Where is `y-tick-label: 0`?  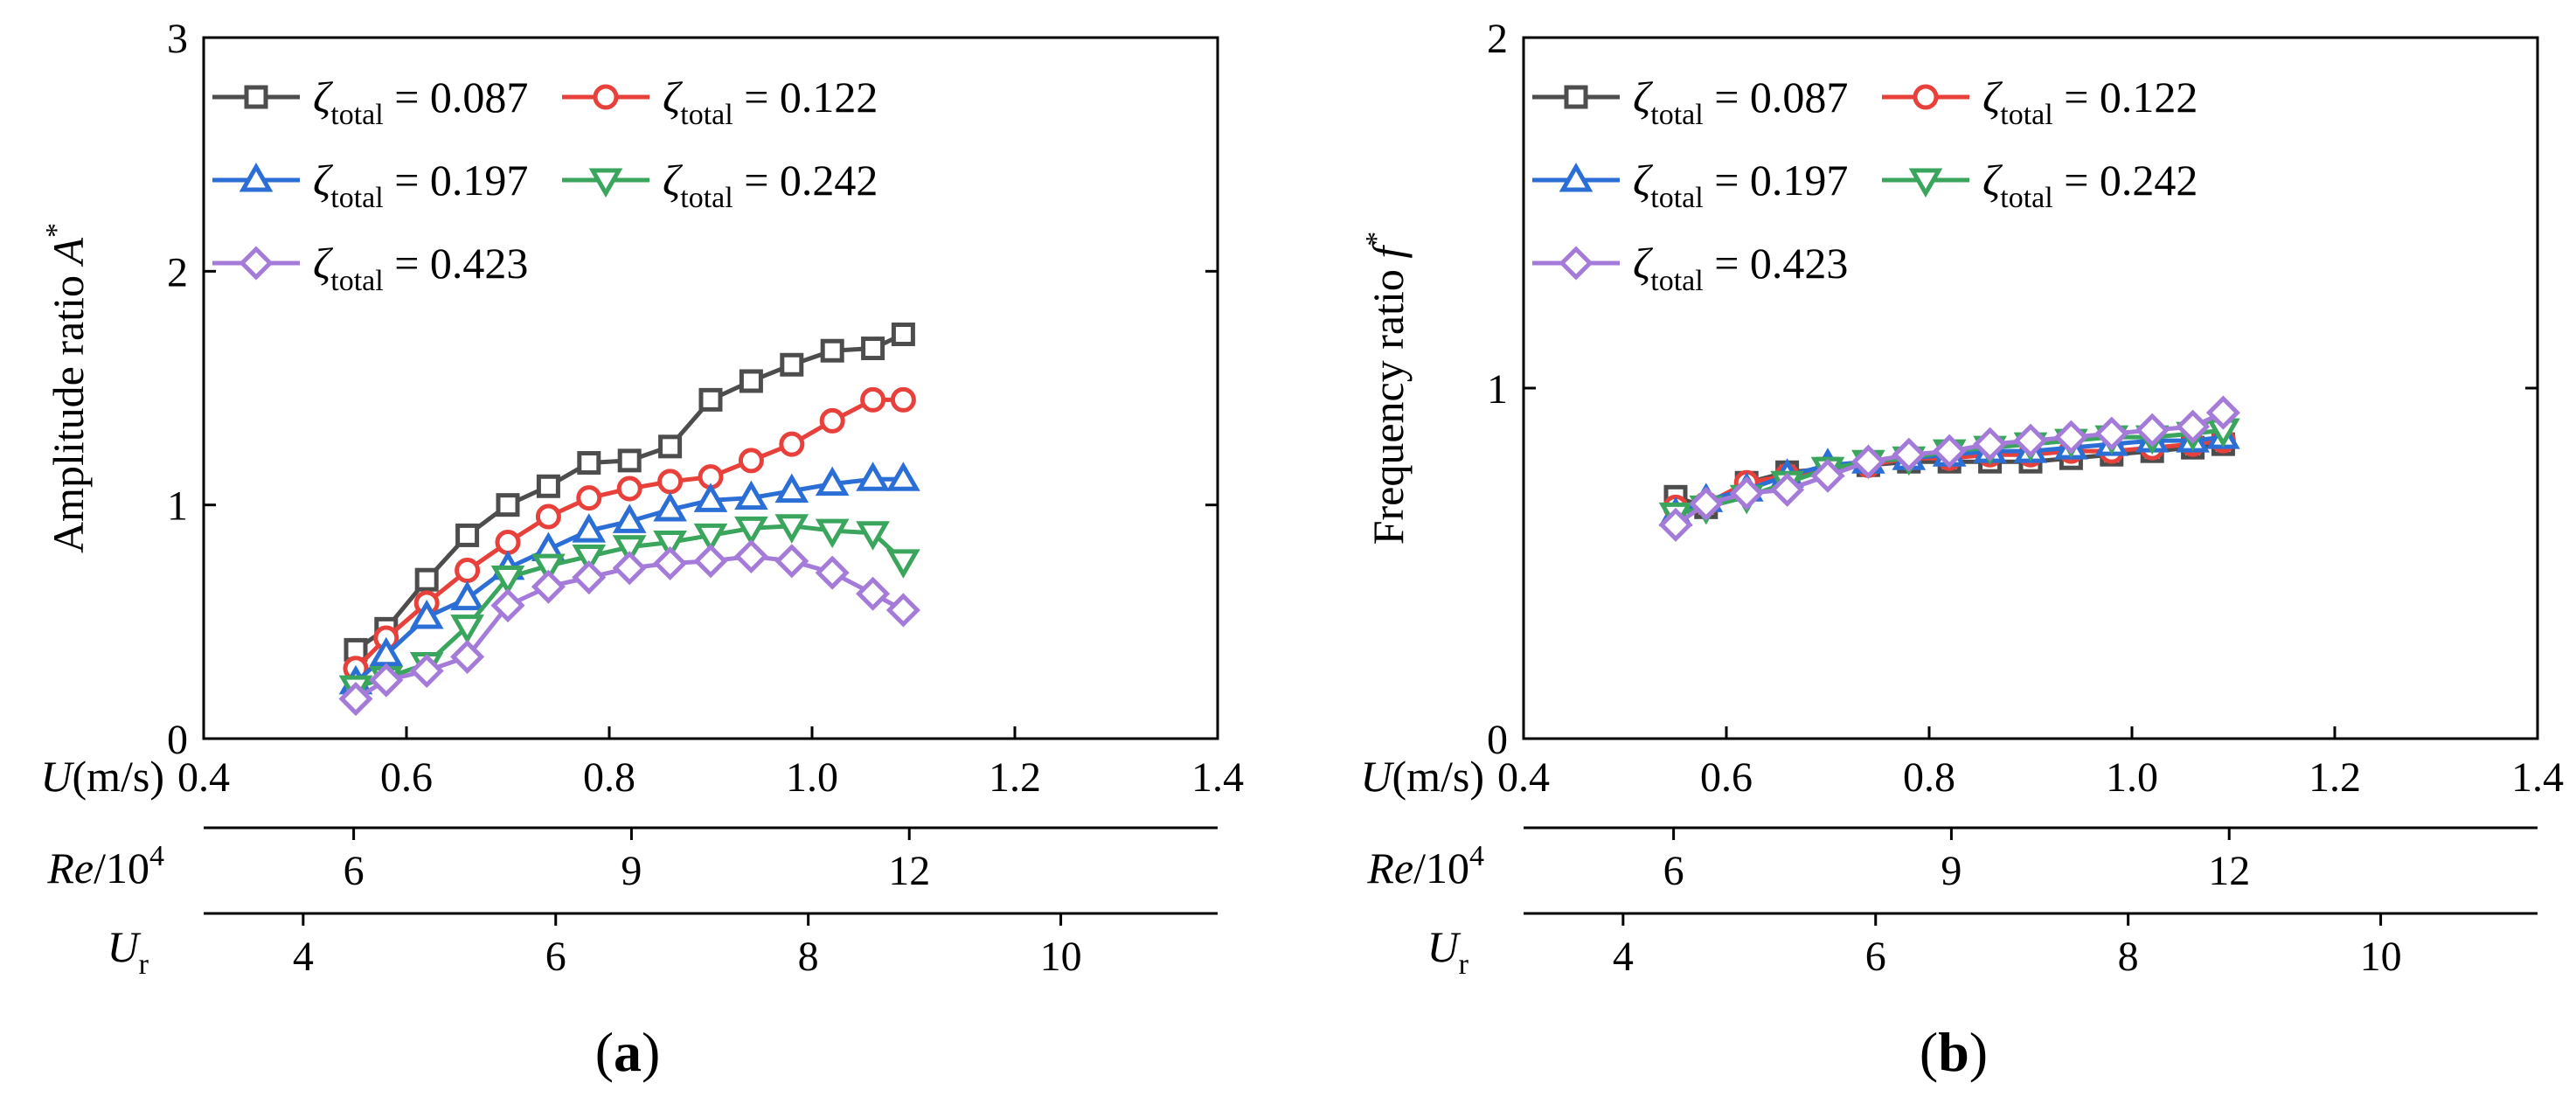
y-tick-label: 0 is located at coordinates (178, 740).